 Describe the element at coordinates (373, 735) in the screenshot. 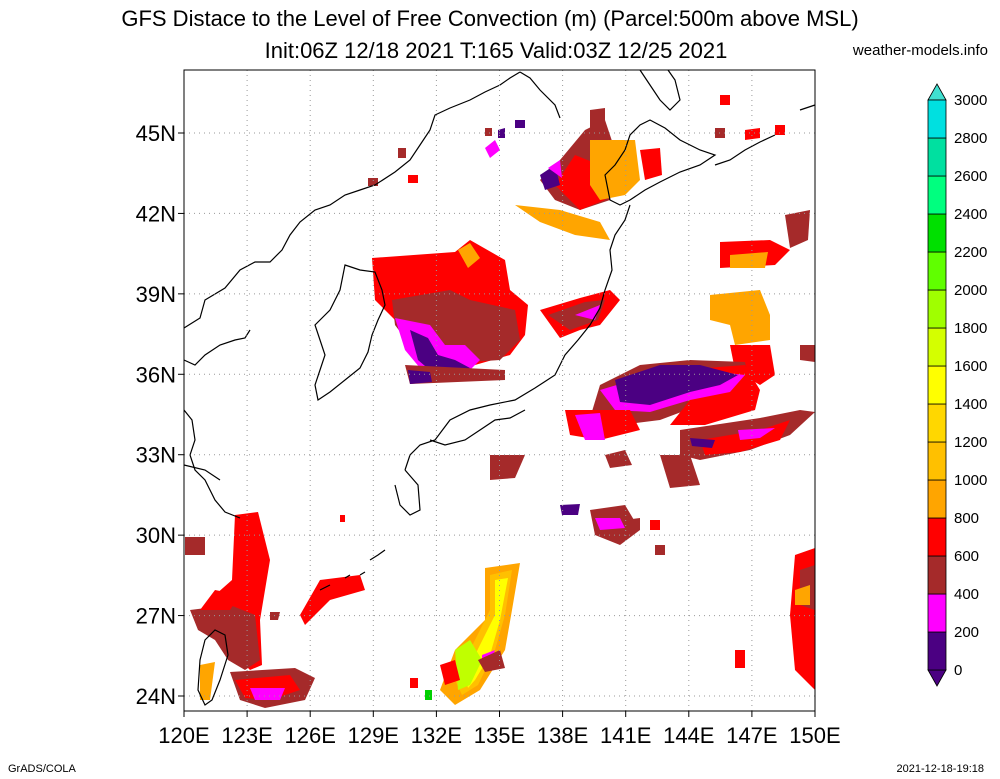

I see `lon-label: 129E` at that location.